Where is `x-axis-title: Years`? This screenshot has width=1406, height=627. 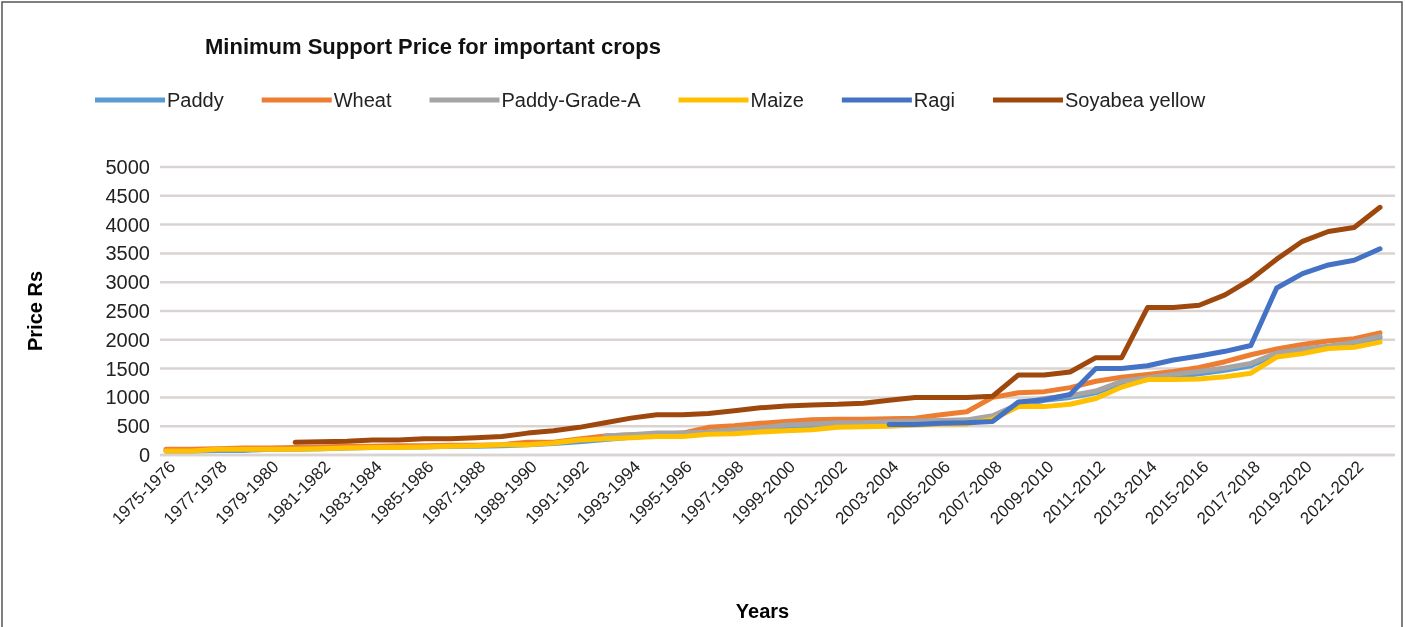
x-axis-title: Years is located at coordinates (762, 611).